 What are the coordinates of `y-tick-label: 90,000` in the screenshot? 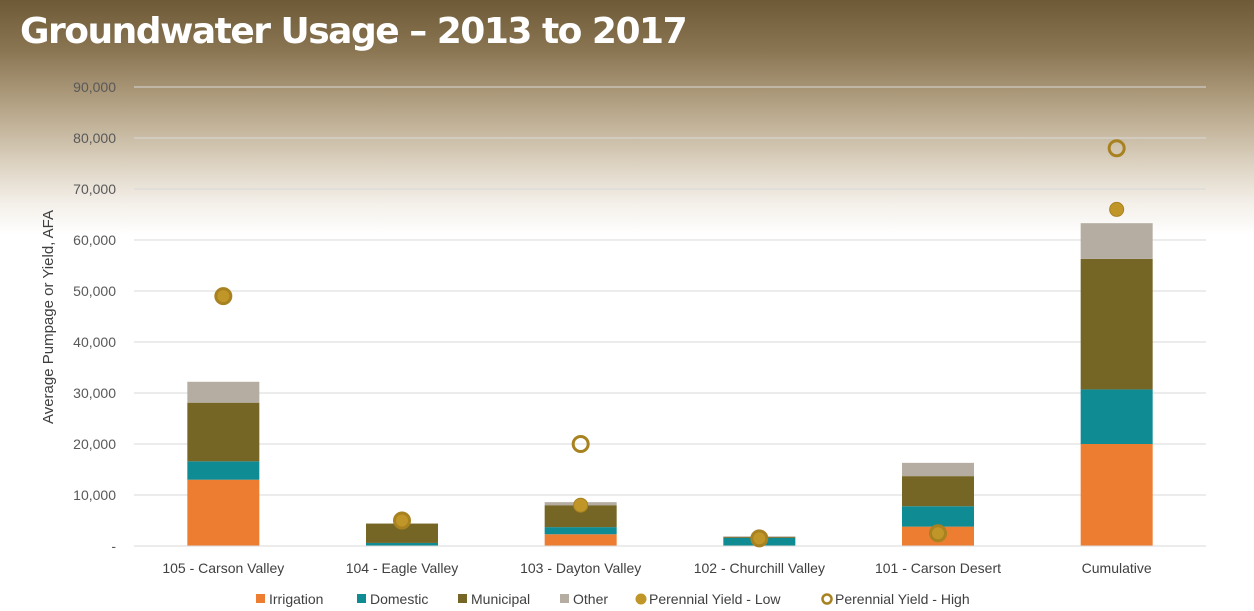 It's located at (94, 87).